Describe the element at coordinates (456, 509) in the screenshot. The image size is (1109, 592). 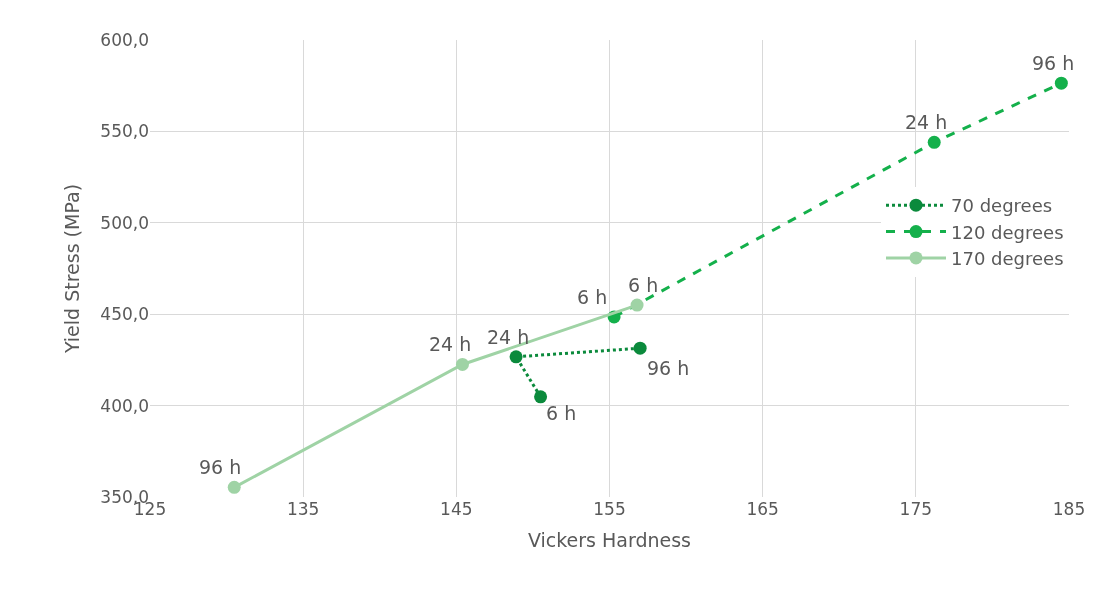
I see `x-tick-label: 145` at that location.